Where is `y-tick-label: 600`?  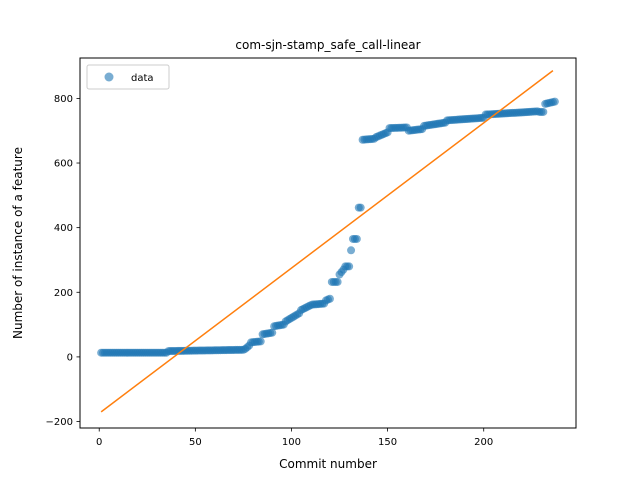
y-tick-label: 600 is located at coordinates (63, 164).